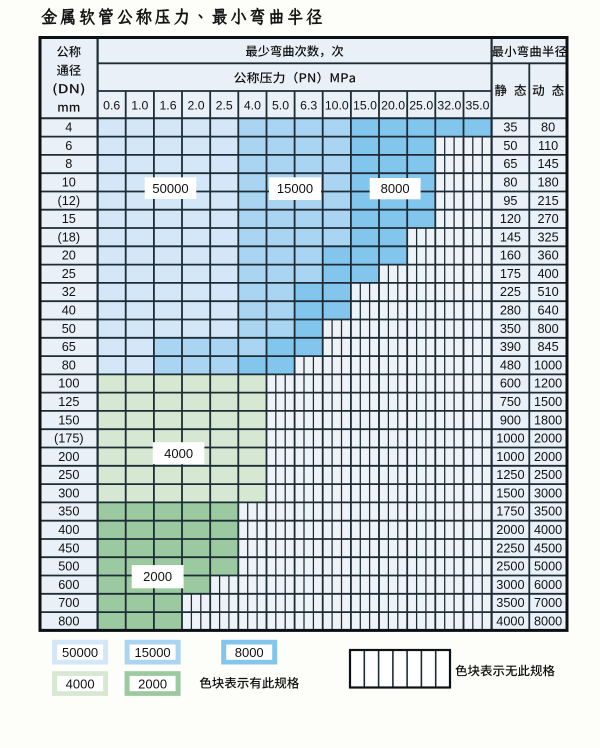 This screenshot has width=600, height=748. I want to click on svg-text: 65, so click(510, 164).